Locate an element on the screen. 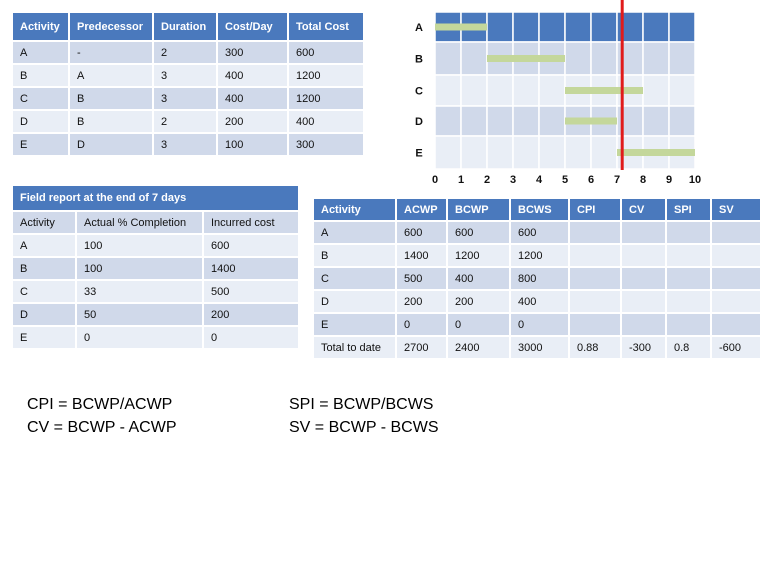 The height and width of the screenshot is (576, 768). gantt-tick-label: 9 is located at coordinates (669, 180).